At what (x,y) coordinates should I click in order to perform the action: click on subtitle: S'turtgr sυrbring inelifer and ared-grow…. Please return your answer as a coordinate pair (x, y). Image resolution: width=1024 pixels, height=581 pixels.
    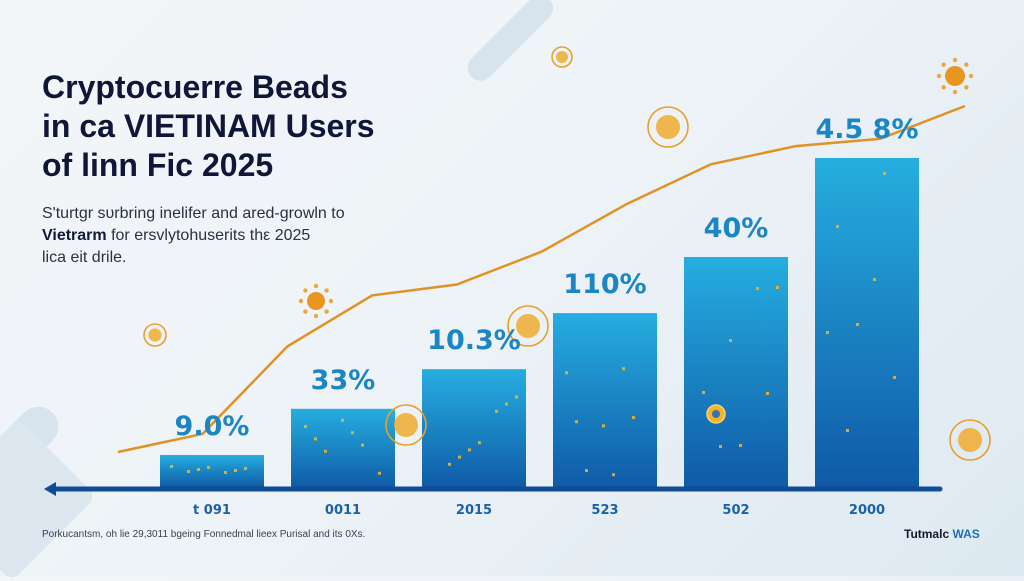
    Looking at the image, I should click on (252, 236).